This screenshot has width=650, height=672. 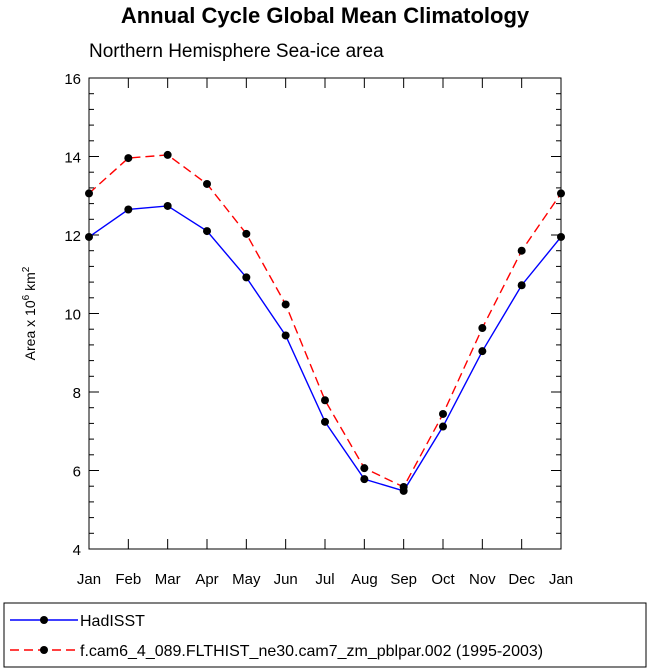 What do you see at coordinates (246, 579) in the screenshot?
I see `x-tick-label: May` at bounding box center [246, 579].